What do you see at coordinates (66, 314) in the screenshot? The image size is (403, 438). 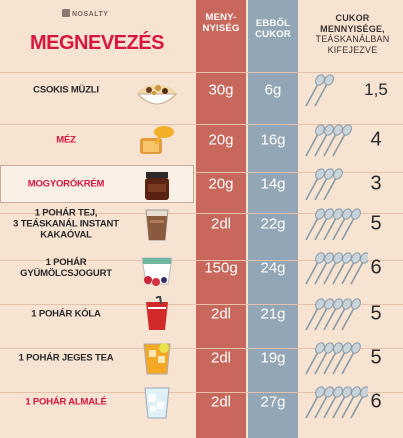 I see `item-name: 1 POHÁR KÓLA` at bounding box center [66, 314].